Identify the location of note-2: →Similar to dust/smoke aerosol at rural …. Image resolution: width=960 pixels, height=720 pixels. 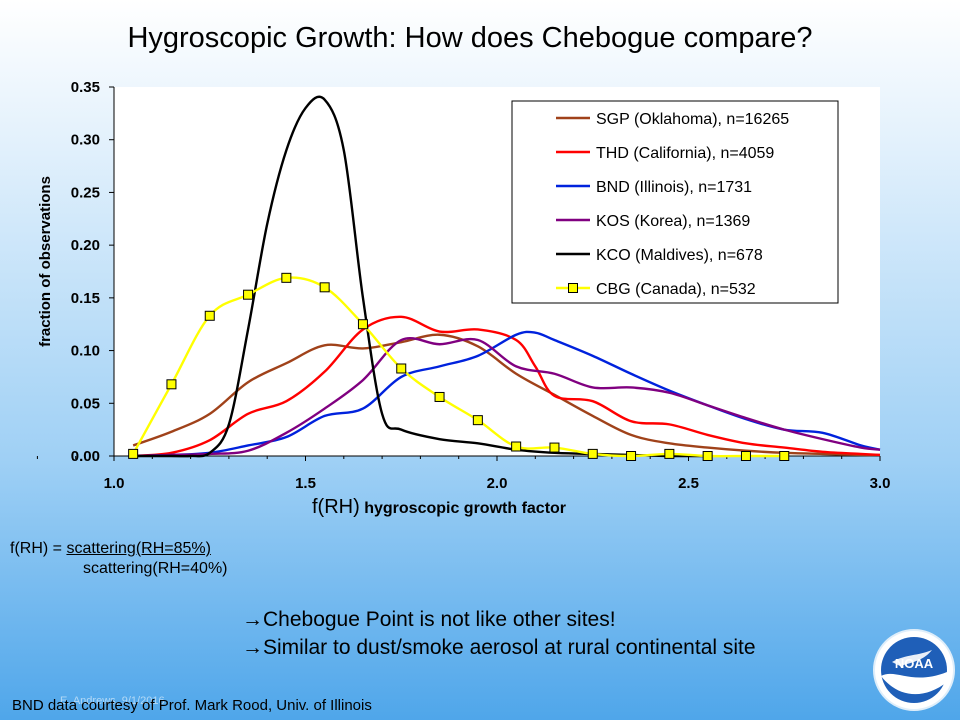
(499, 647).